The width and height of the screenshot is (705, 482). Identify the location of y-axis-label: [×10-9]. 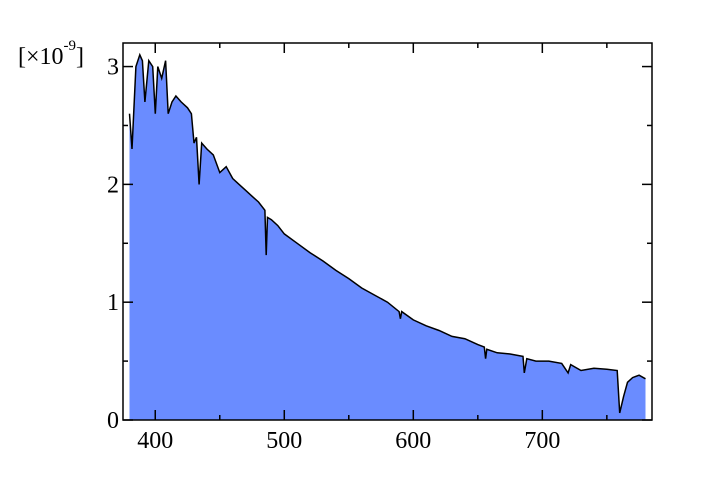
(51, 54).